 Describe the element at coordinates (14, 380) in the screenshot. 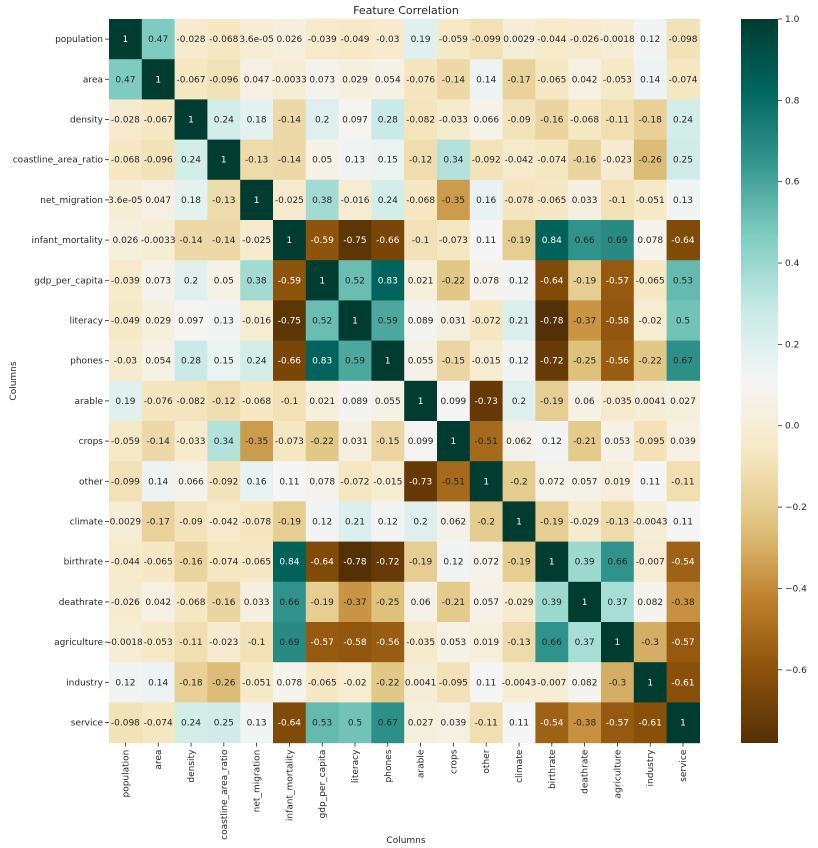

I see `y-axis-label: Columns` at that location.